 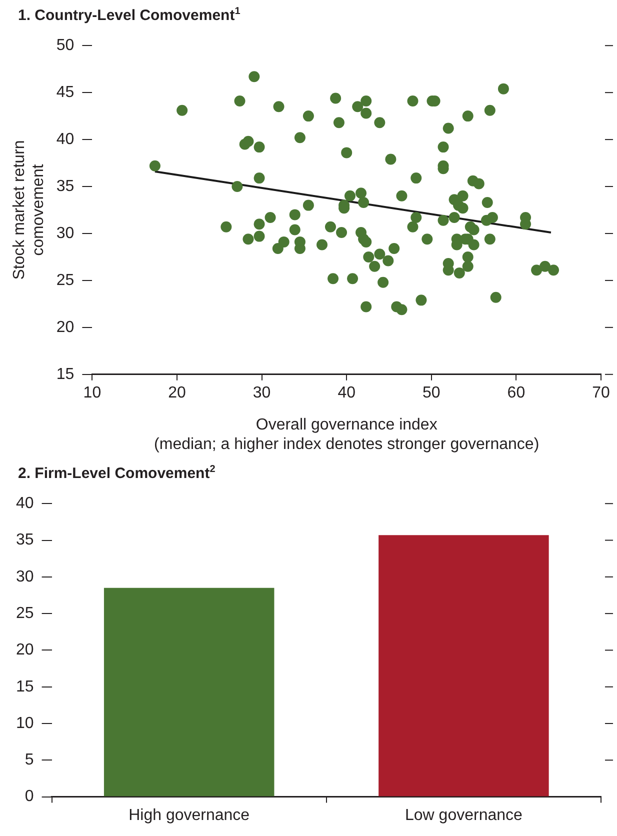 What do you see at coordinates (29, 797) in the screenshot?
I see `y-tick-label: 0` at bounding box center [29, 797].